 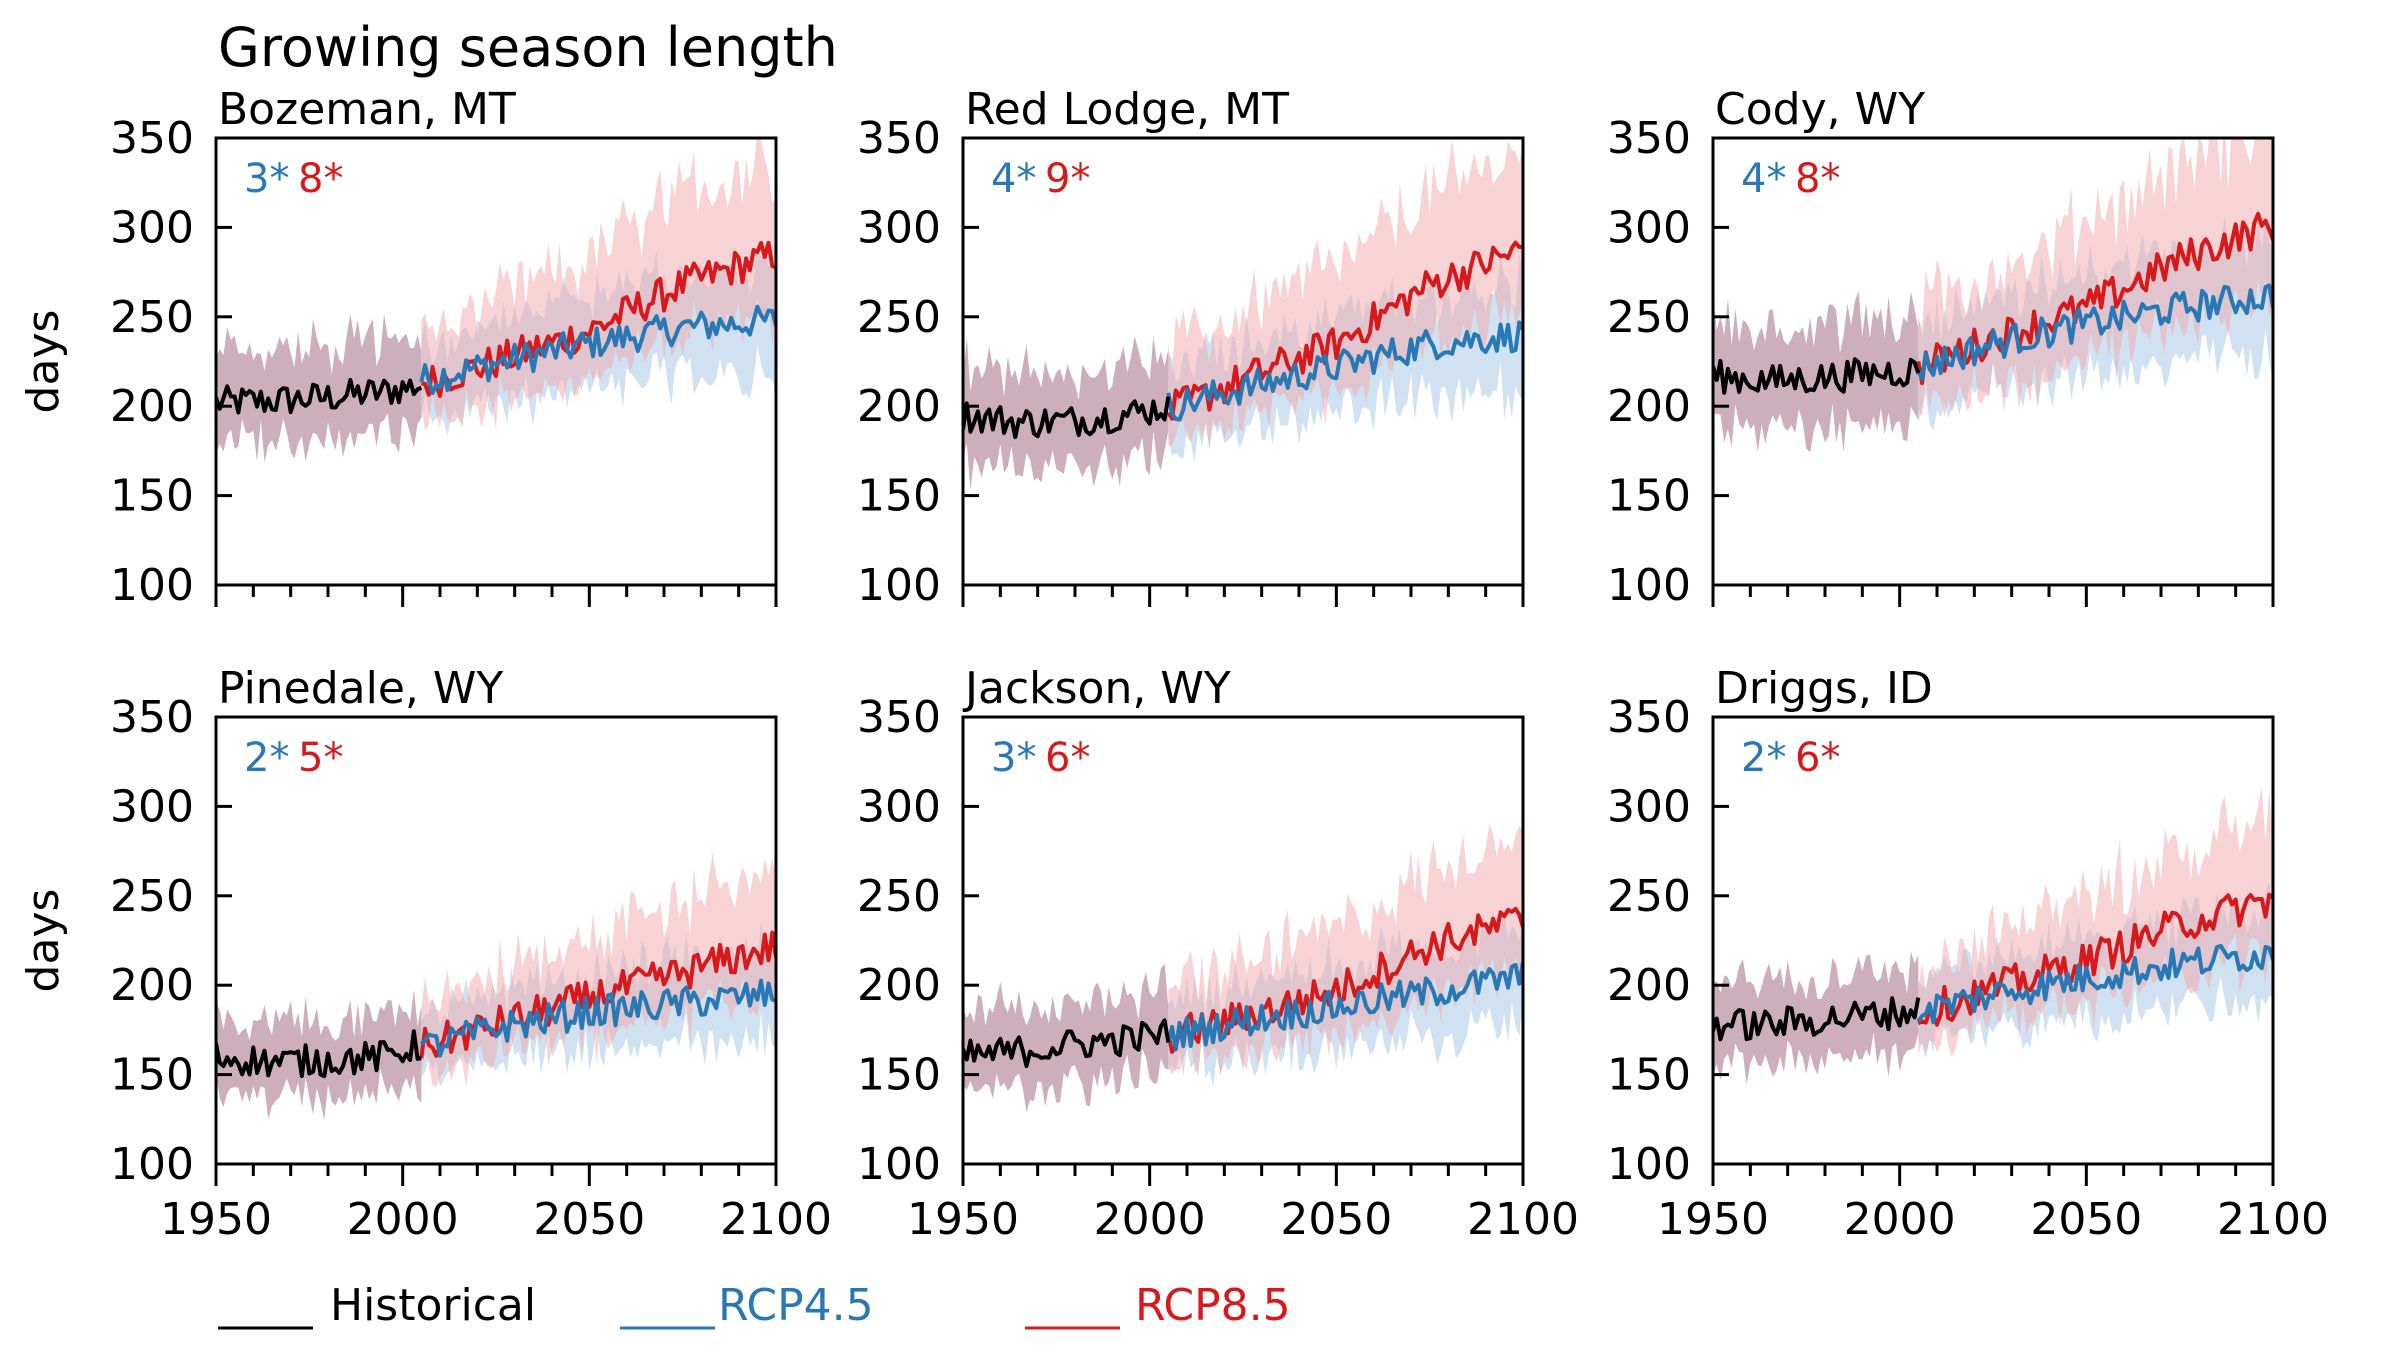 What do you see at coordinates (796, 1305) in the screenshot?
I see `legend-label: RCP4.5` at bounding box center [796, 1305].